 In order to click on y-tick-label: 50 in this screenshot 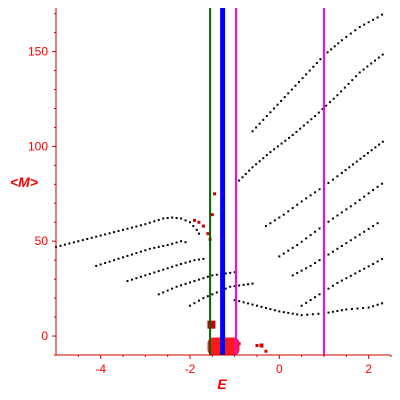, I will do `click(42, 241)`.